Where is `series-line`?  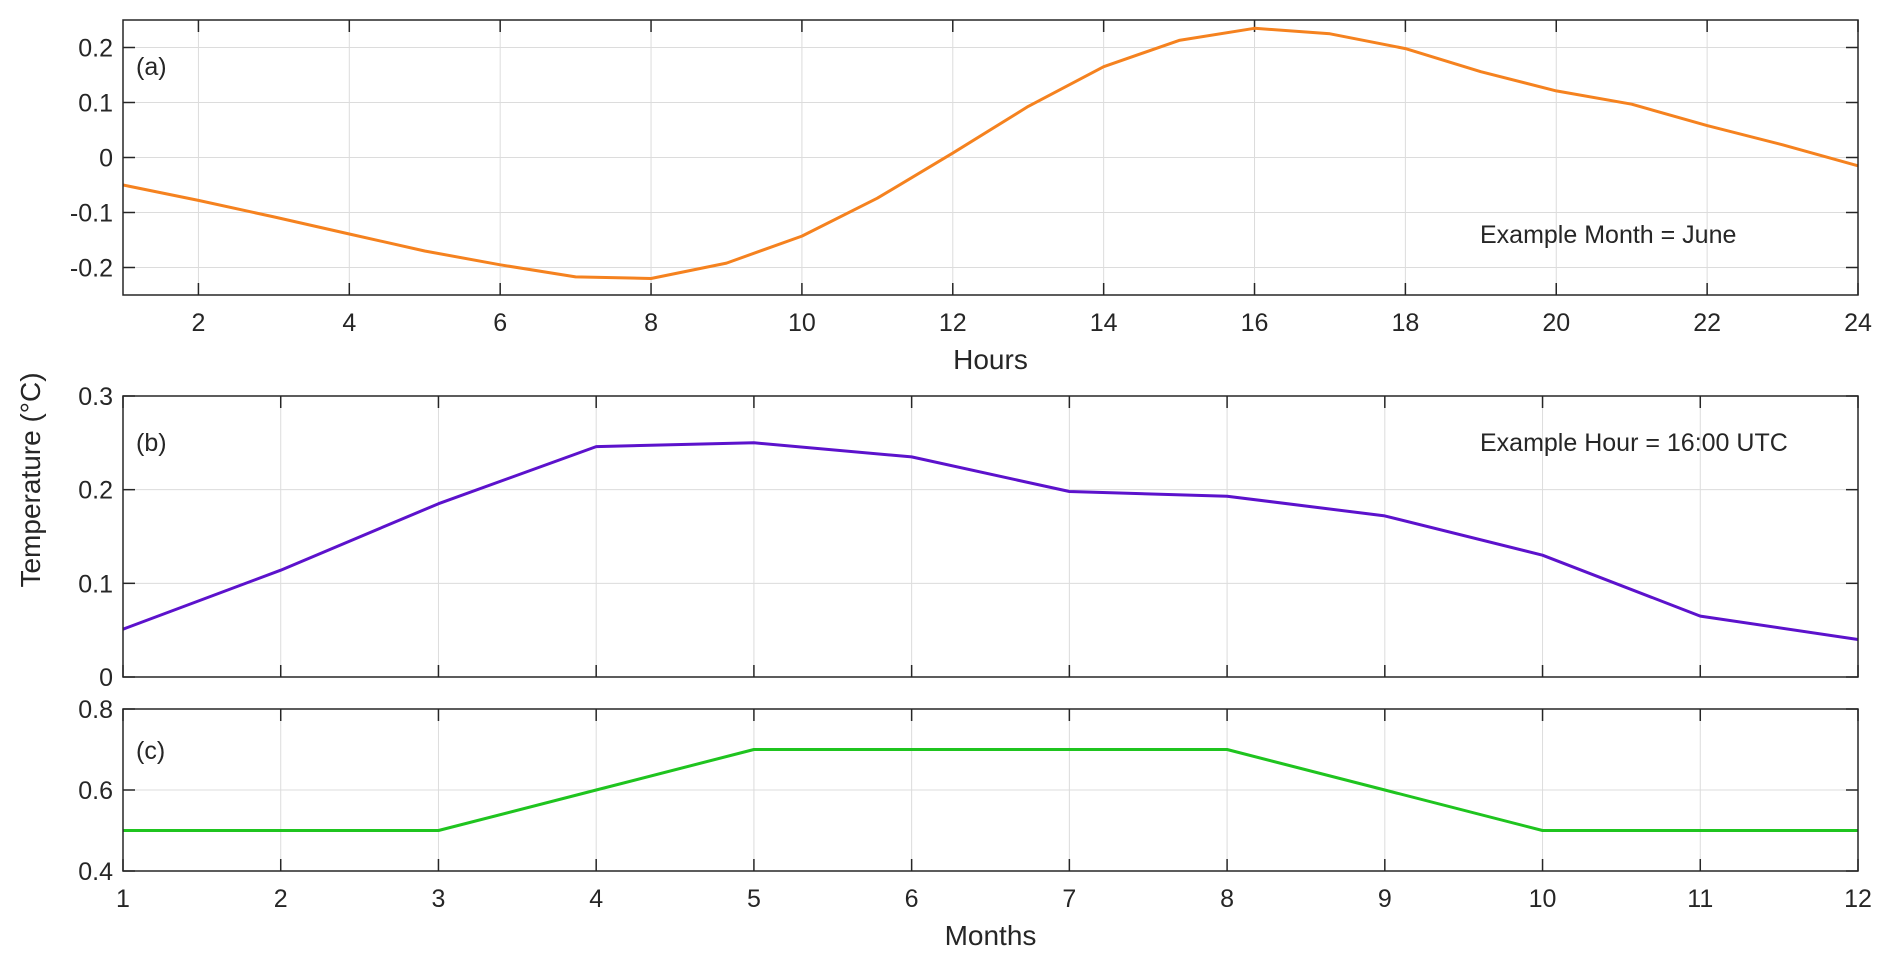 series-line is located at coordinates (990, 790).